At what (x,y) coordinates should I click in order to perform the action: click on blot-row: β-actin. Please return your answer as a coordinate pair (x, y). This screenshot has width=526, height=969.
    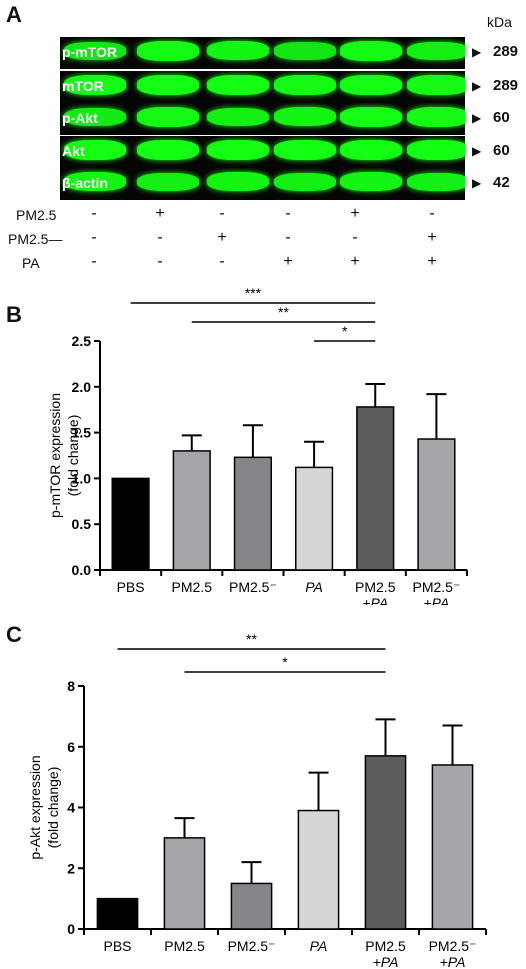
    Looking at the image, I should click on (262, 184).